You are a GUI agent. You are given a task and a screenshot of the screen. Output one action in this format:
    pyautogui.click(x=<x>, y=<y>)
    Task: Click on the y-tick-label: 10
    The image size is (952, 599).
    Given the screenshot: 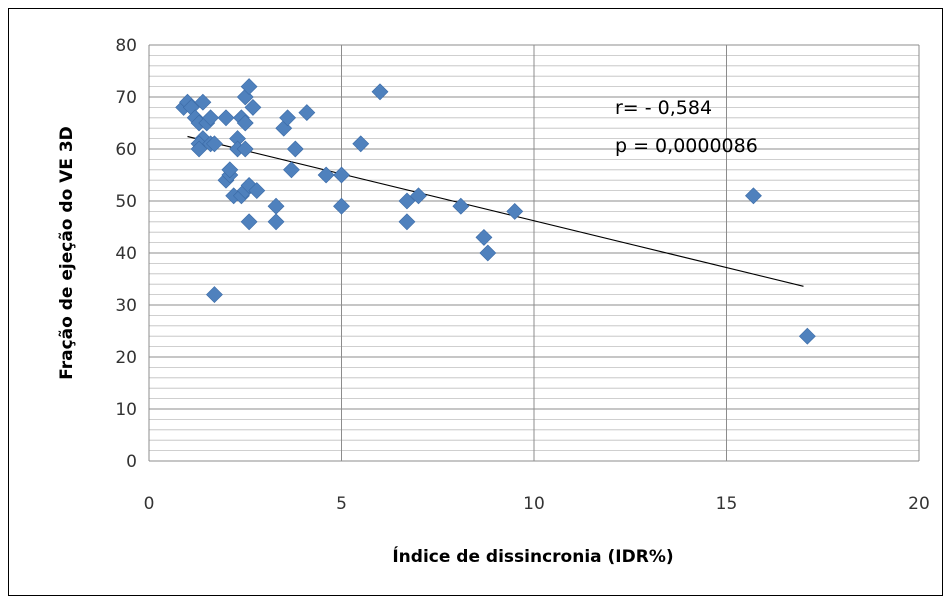 What is the action you would take?
    pyautogui.click(x=126, y=410)
    